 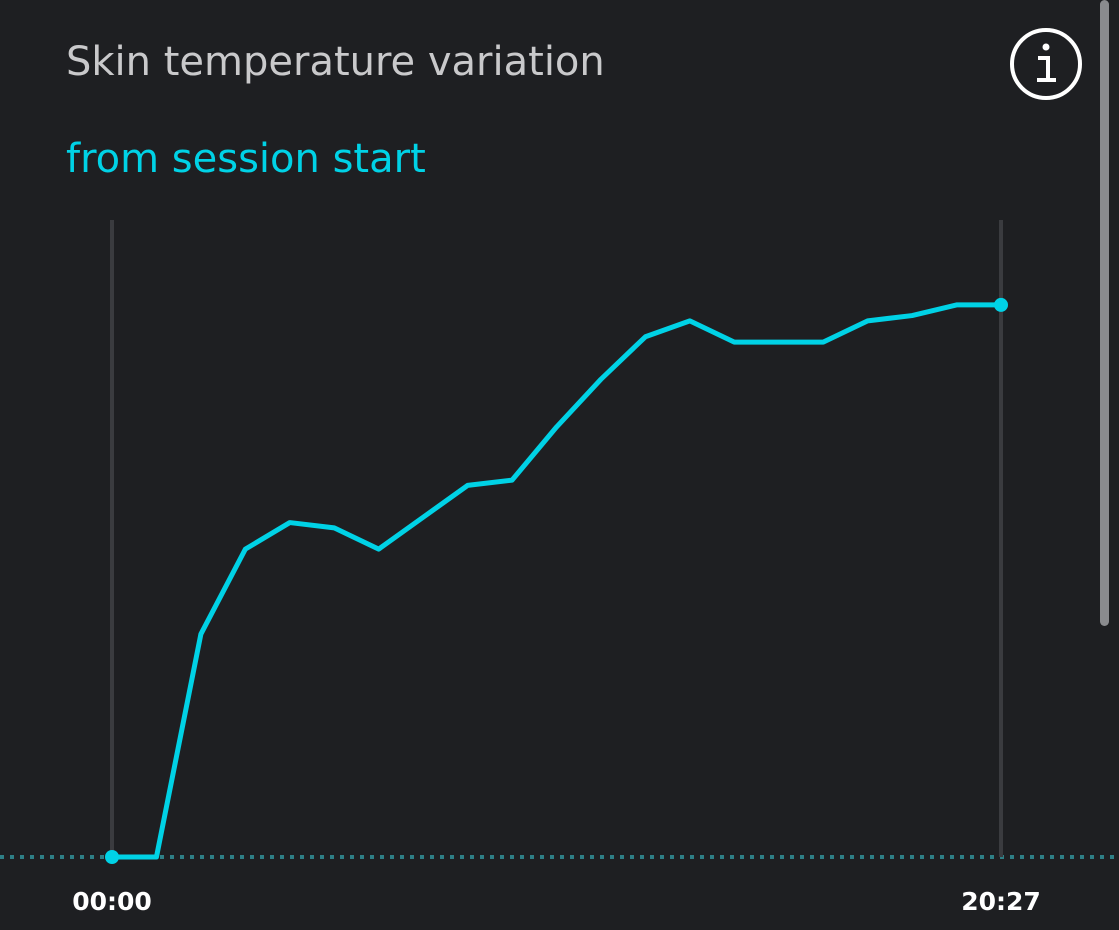 I want to click on info-button, so click(x=1046, y=64).